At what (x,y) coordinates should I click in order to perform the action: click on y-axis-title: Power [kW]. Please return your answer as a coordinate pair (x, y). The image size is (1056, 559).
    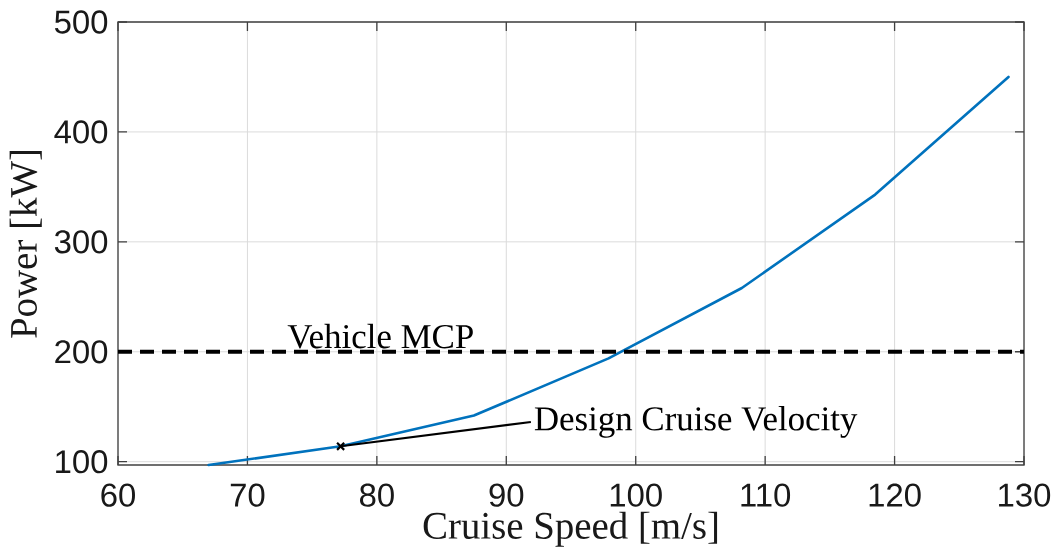
    Looking at the image, I should click on (25, 244).